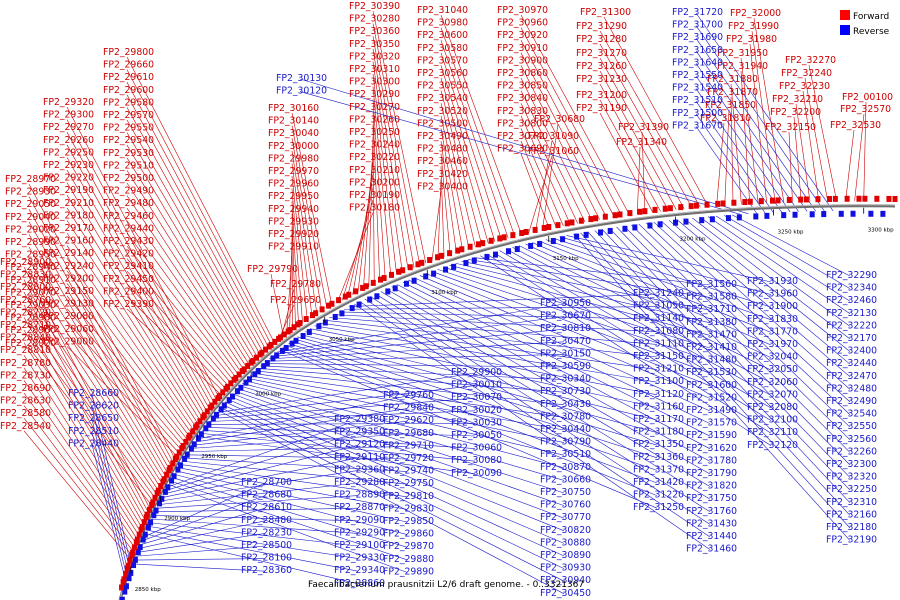 This screenshot has height=600, width=900. Describe the element at coordinates (772, 432) in the screenshot. I see `gene-label: FP2_32110` at that location.